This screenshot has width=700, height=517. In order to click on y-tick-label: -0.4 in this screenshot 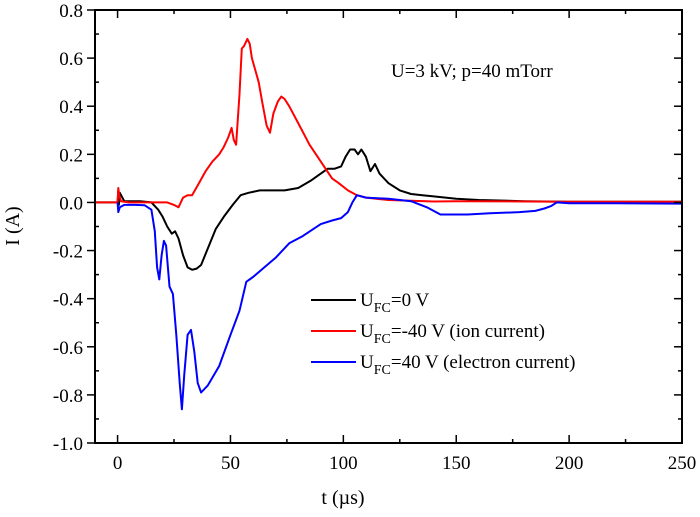, I will do `click(68, 300)`.